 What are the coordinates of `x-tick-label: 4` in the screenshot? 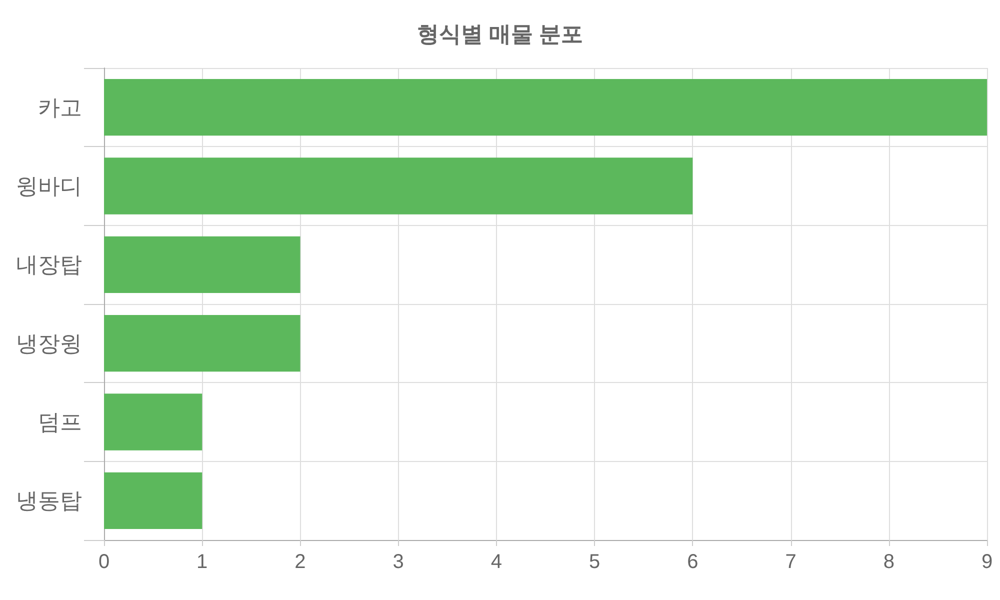 It's located at (496, 562).